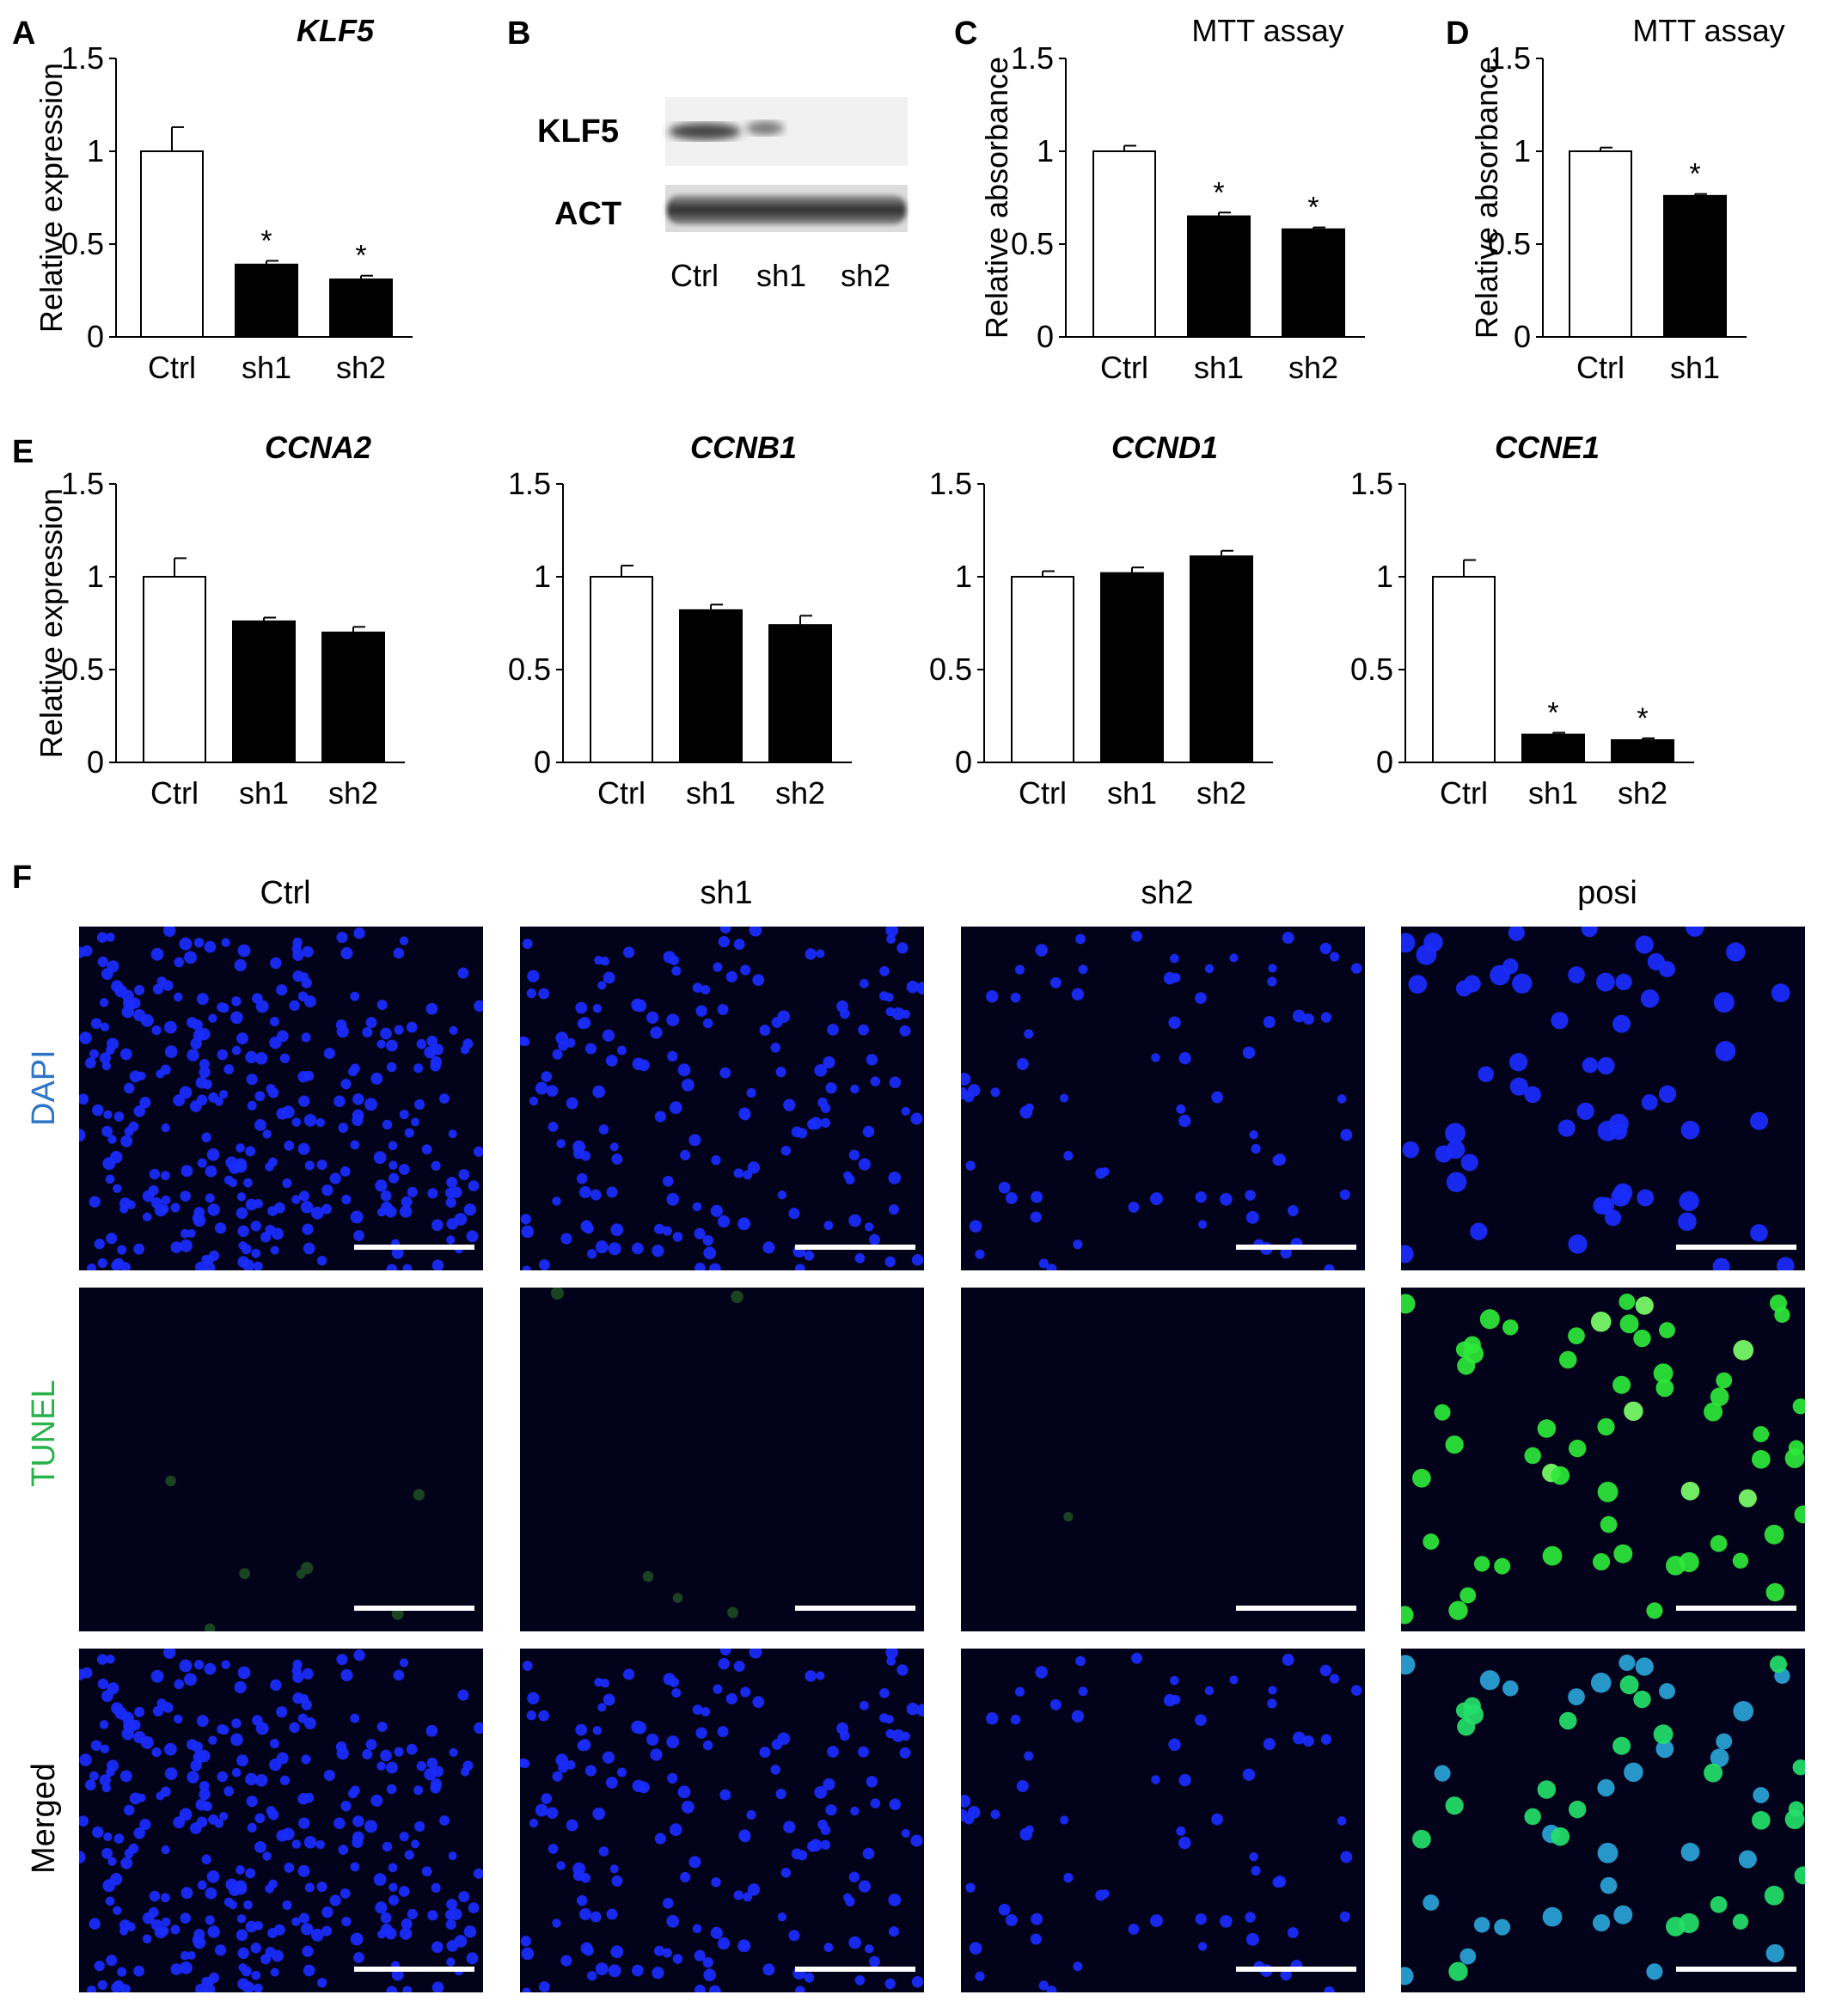  Describe the element at coordinates (1164, 449) in the screenshot. I see `chart-title: CCND1` at that location.